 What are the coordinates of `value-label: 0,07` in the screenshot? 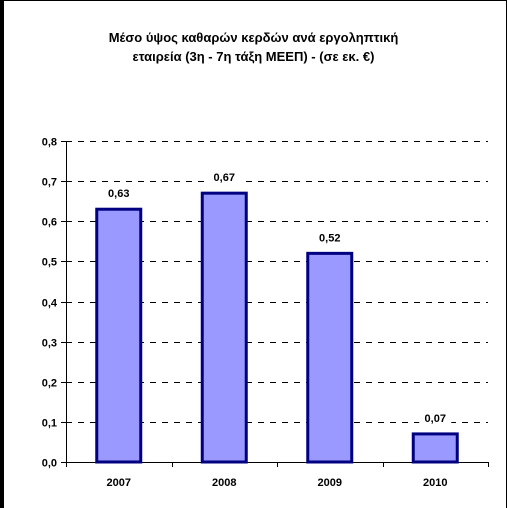 It's located at (435, 419).